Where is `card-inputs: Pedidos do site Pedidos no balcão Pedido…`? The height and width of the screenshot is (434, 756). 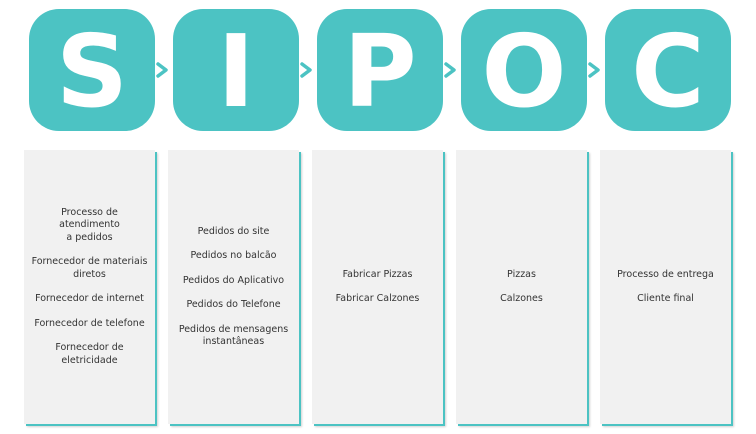 card-inputs: Pedidos do site Pedidos no balcão Pedido… is located at coordinates (233, 287).